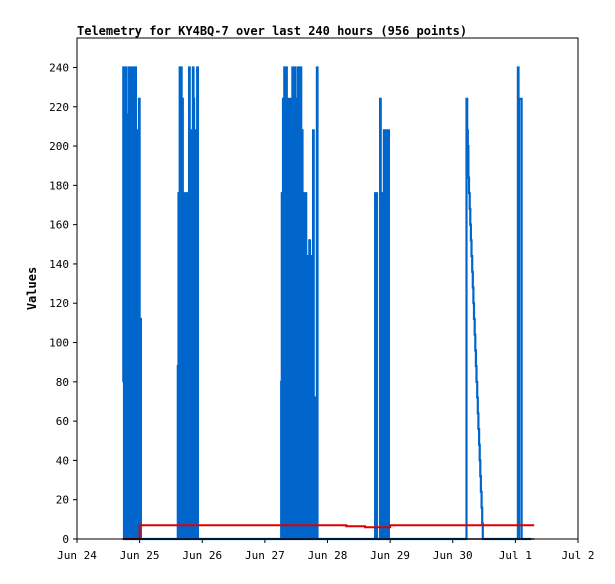  What do you see at coordinates (32, 288) in the screenshot?
I see `y-axis-label: Values` at bounding box center [32, 288].